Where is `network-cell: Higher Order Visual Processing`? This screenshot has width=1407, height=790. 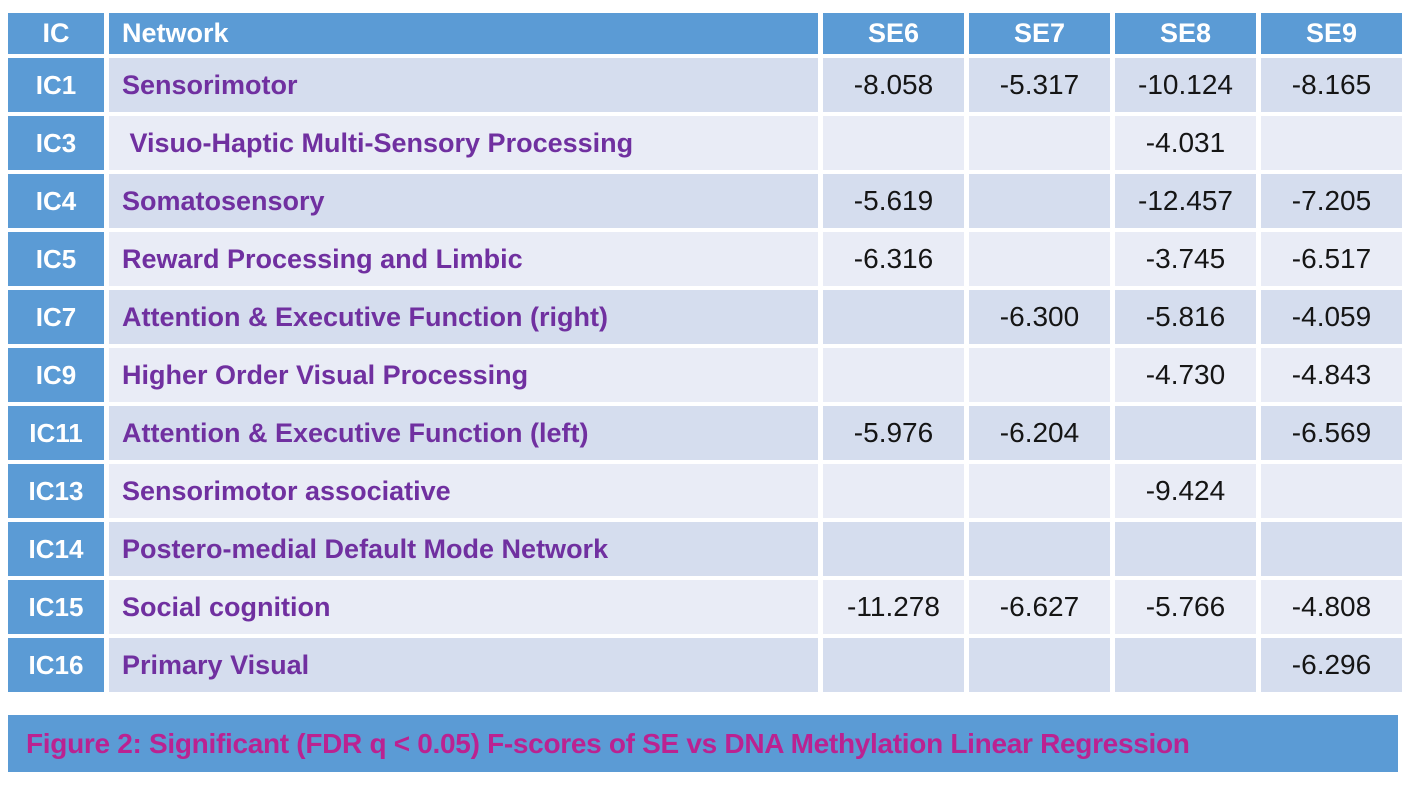
network-cell: Higher Order Visual Processing is located at coordinates (463, 375).